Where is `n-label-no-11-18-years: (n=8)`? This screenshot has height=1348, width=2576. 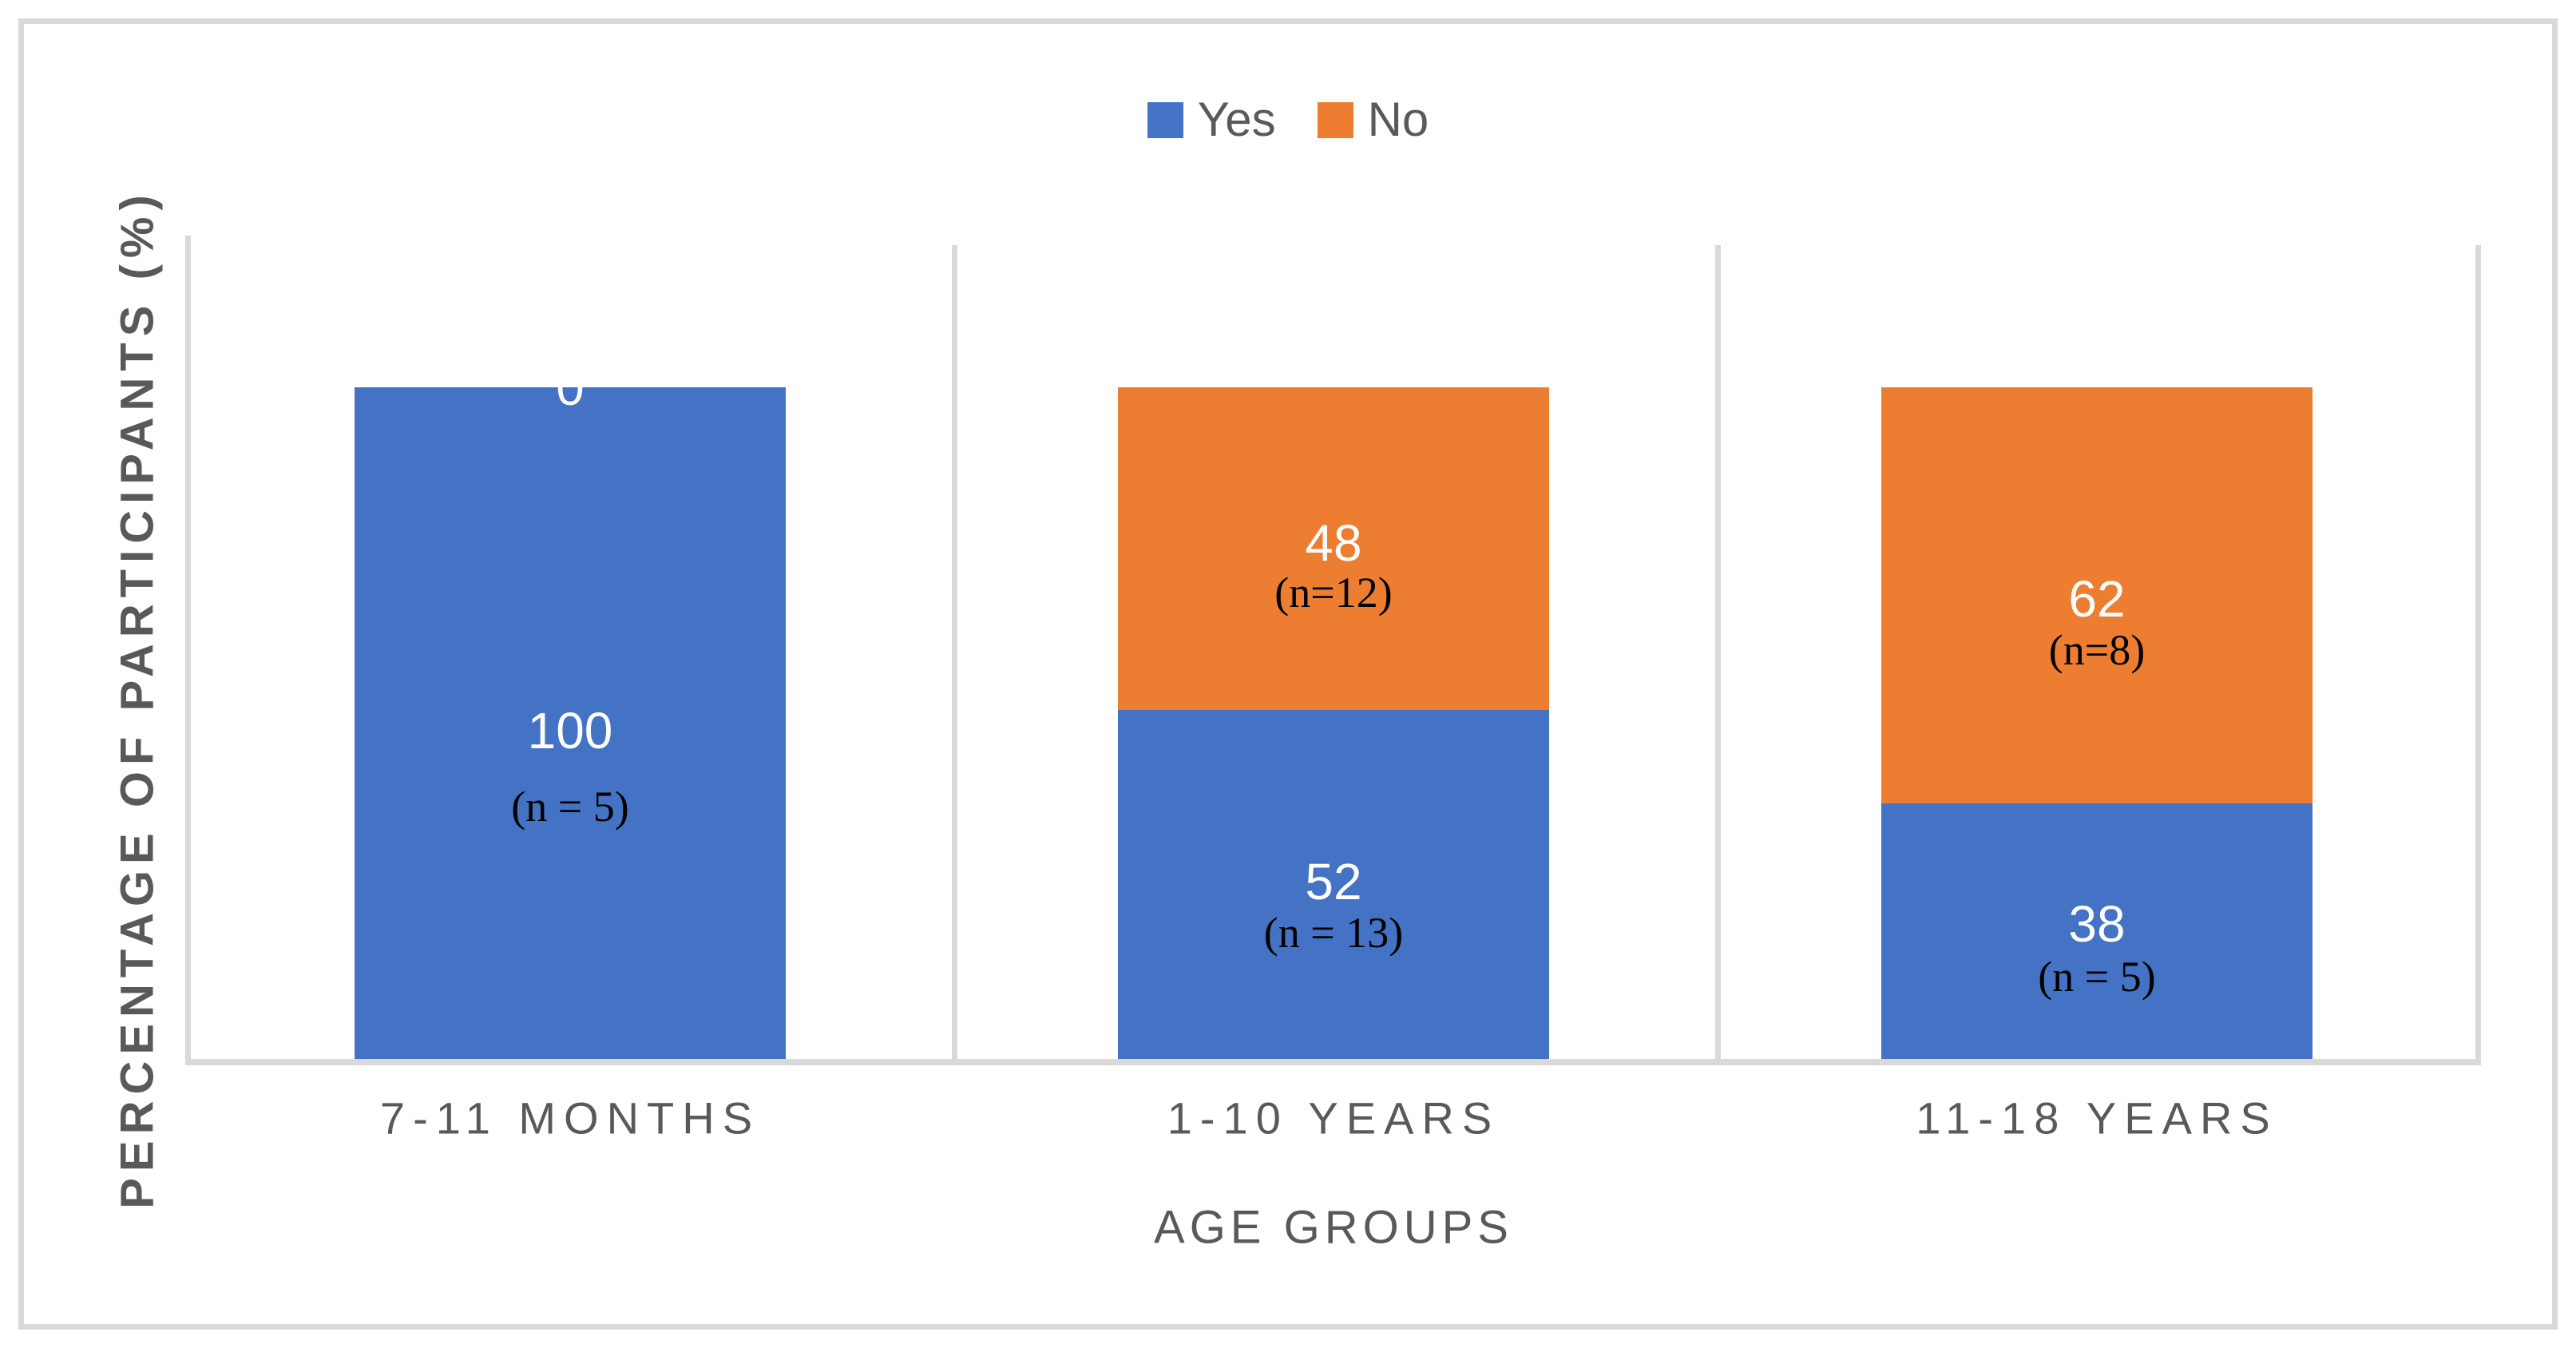
n-label-no-11-18-years: (n=8) is located at coordinates (2097, 649).